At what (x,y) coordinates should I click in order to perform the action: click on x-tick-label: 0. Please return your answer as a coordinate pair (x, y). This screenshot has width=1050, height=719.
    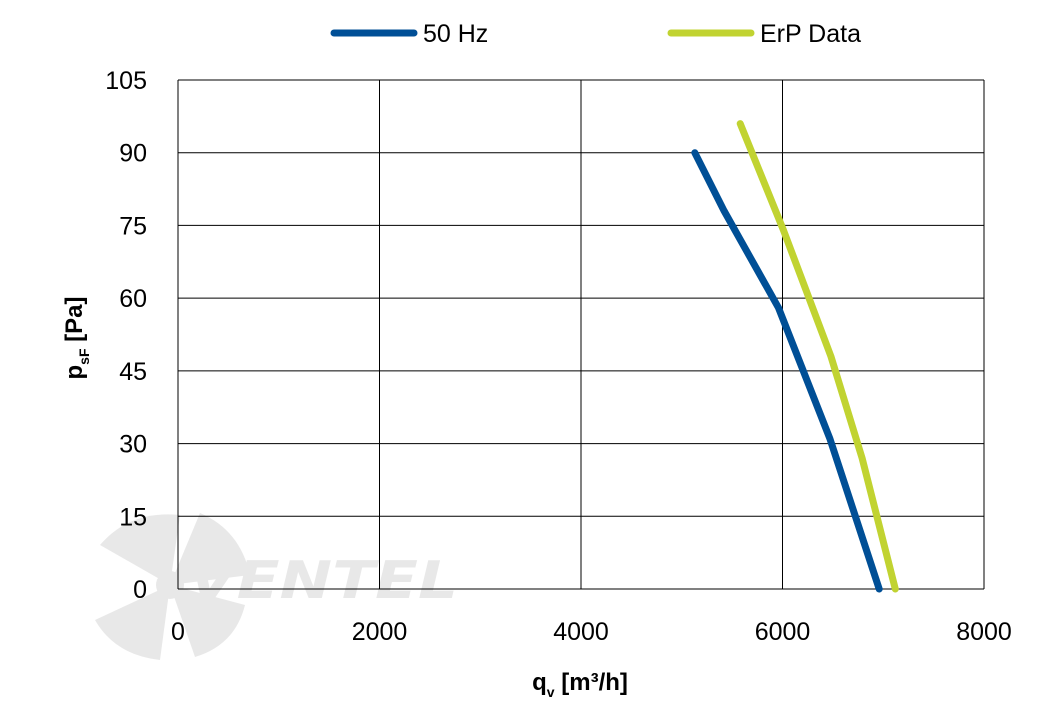
    Looking at the image, I should click on (178, 632).